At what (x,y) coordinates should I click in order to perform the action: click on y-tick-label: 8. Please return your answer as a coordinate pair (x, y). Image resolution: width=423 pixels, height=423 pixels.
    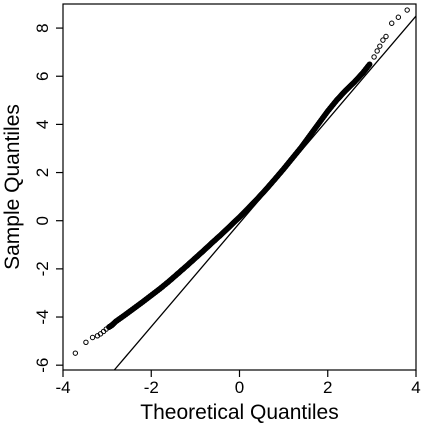
    Looking at the image, I should click on (42, 27).